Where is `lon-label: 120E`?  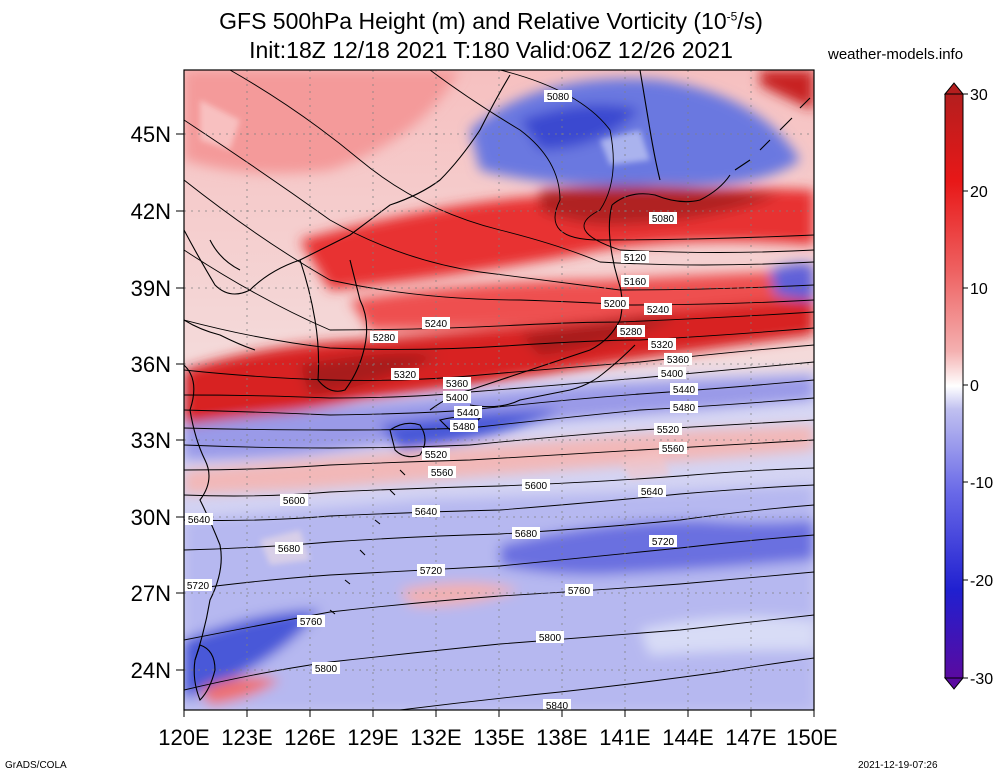 lon-label: 120E is located at coordinates (183, 737).